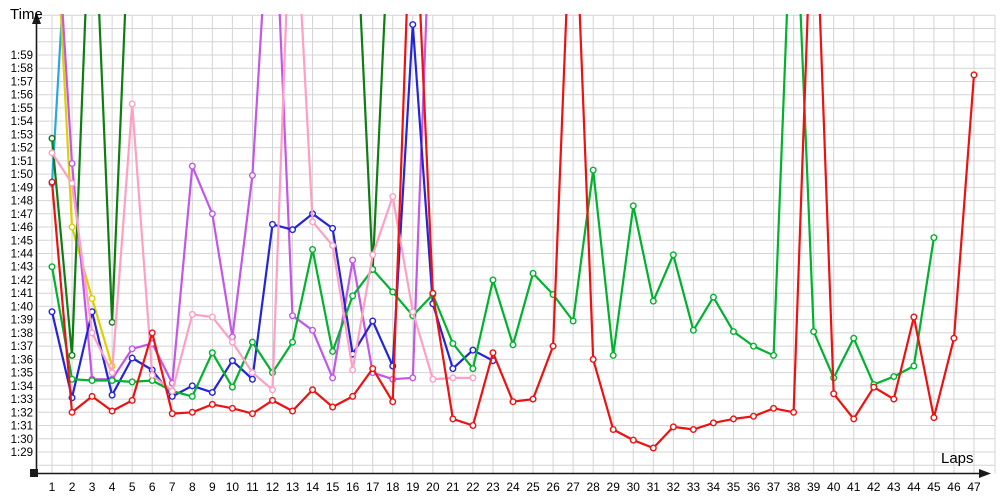 This screenshot has height=500, width=1000. I want to click on y-tick-label: 1:51, so click(22, 162).